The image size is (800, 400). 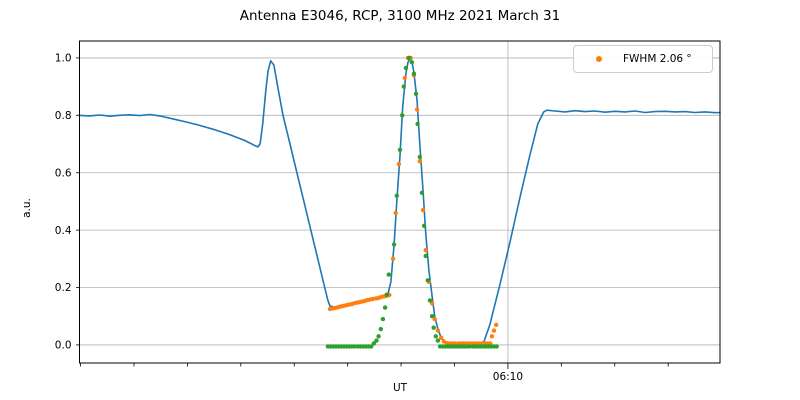 What do you see at coordinates (599, 59) in the screenshot?
I see `legend-dot-marker-icon` at bounding box center [599, 59].